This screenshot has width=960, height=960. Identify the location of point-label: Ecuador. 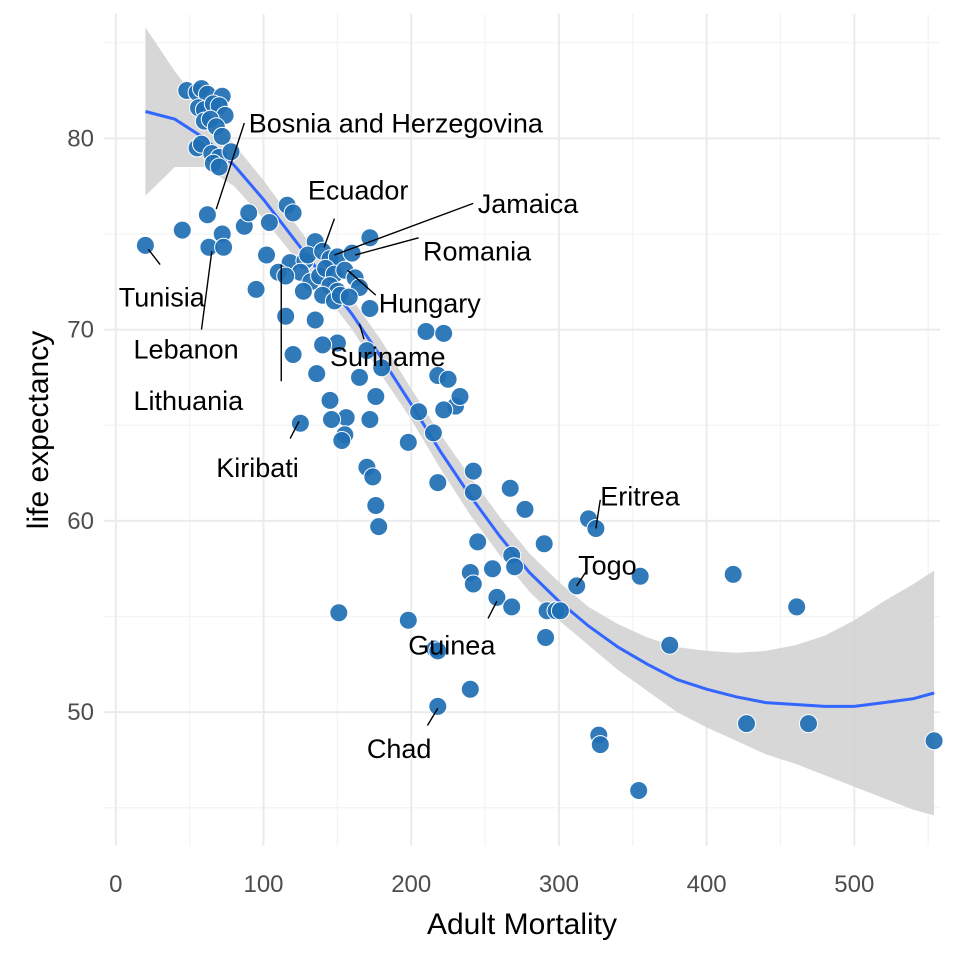
(358, 191).